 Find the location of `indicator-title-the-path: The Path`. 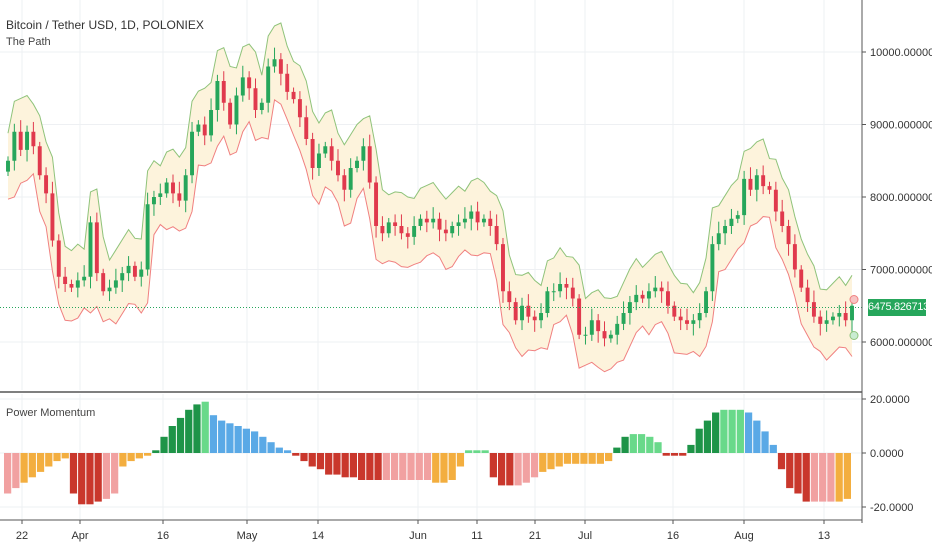

indicator-title-the-path: The Path is located at coordinates (28, 42).